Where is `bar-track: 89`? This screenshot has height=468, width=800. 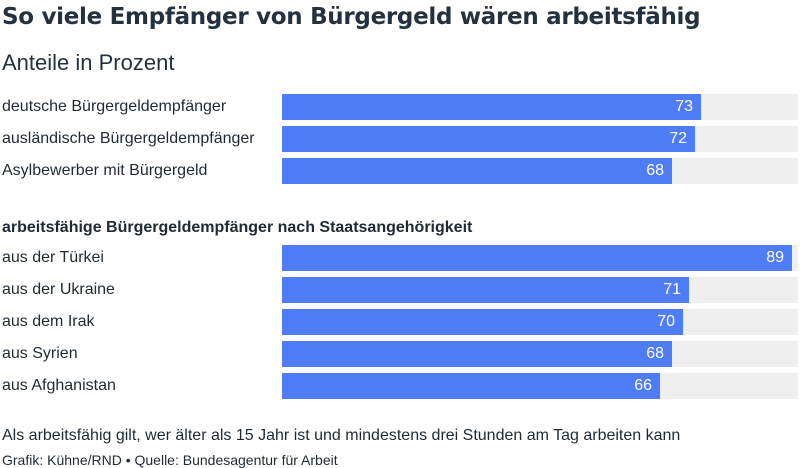
bar-track: 89 is located at coordinates (540, 258).